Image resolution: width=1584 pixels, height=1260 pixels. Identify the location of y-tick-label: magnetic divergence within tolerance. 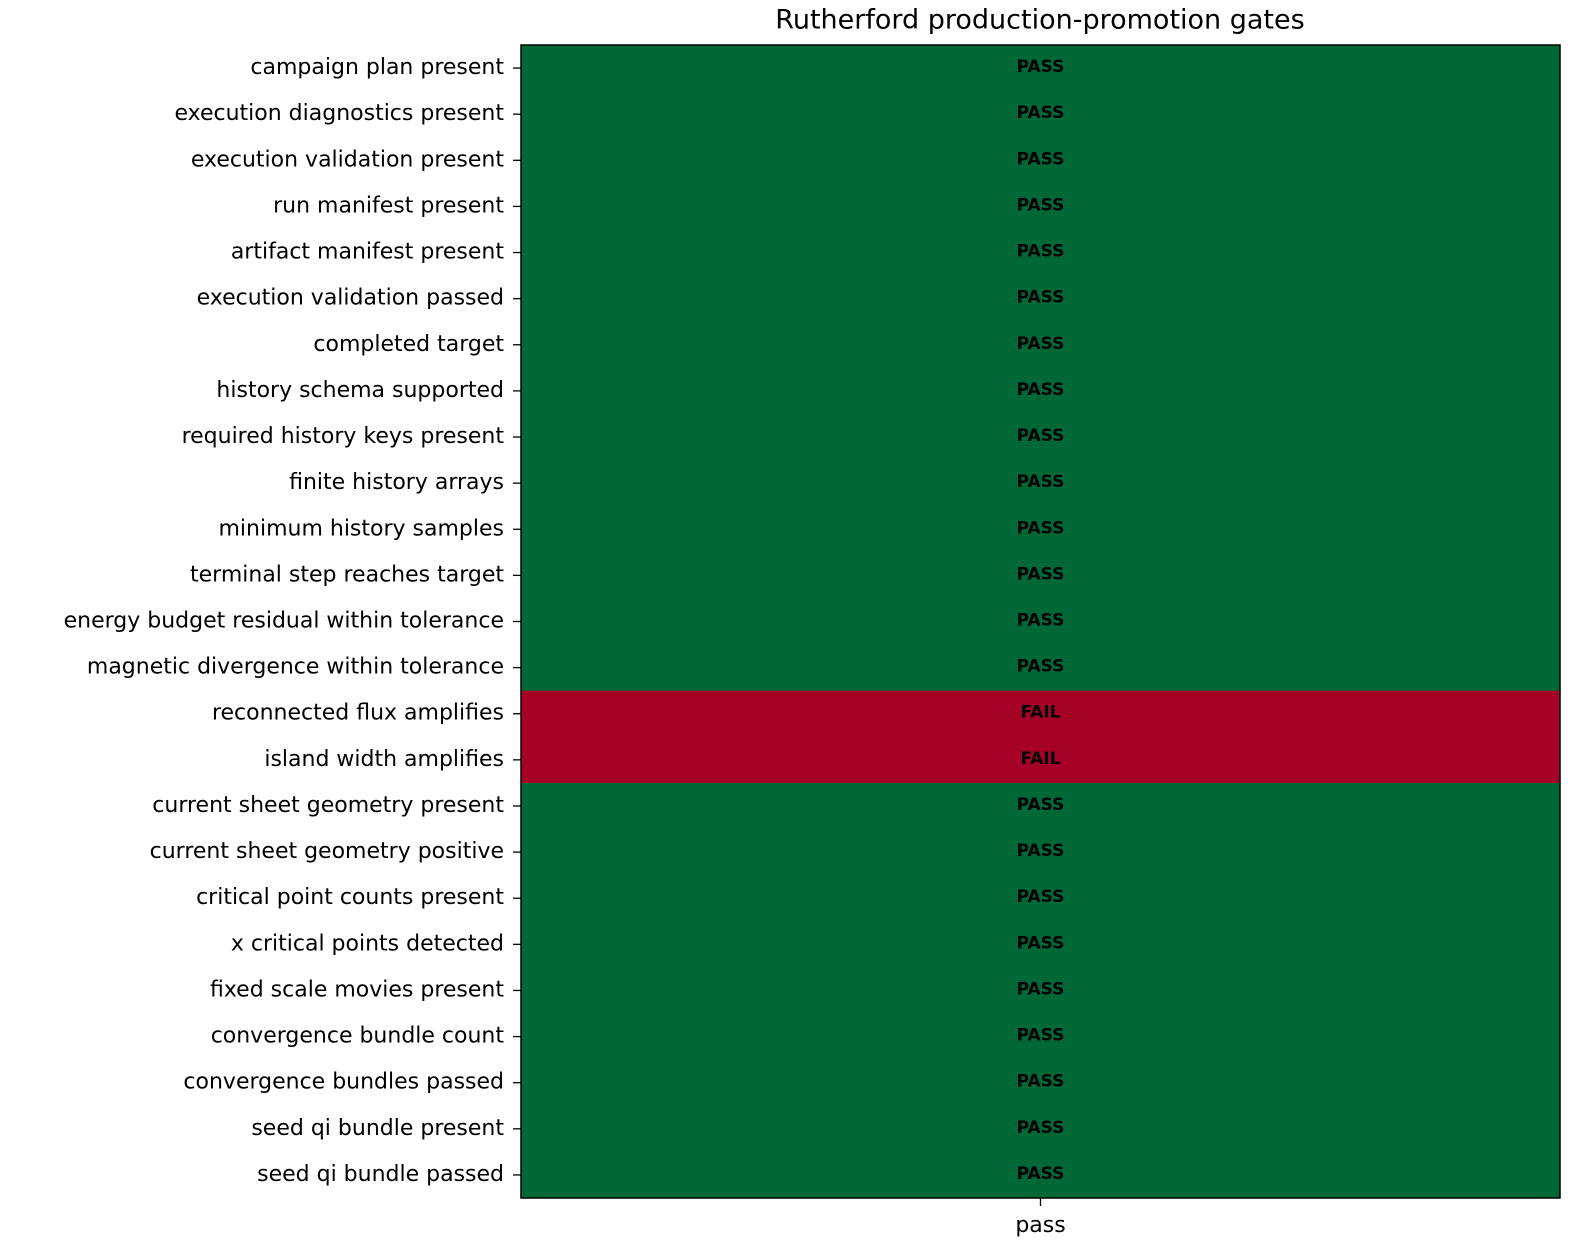
(295, 667).